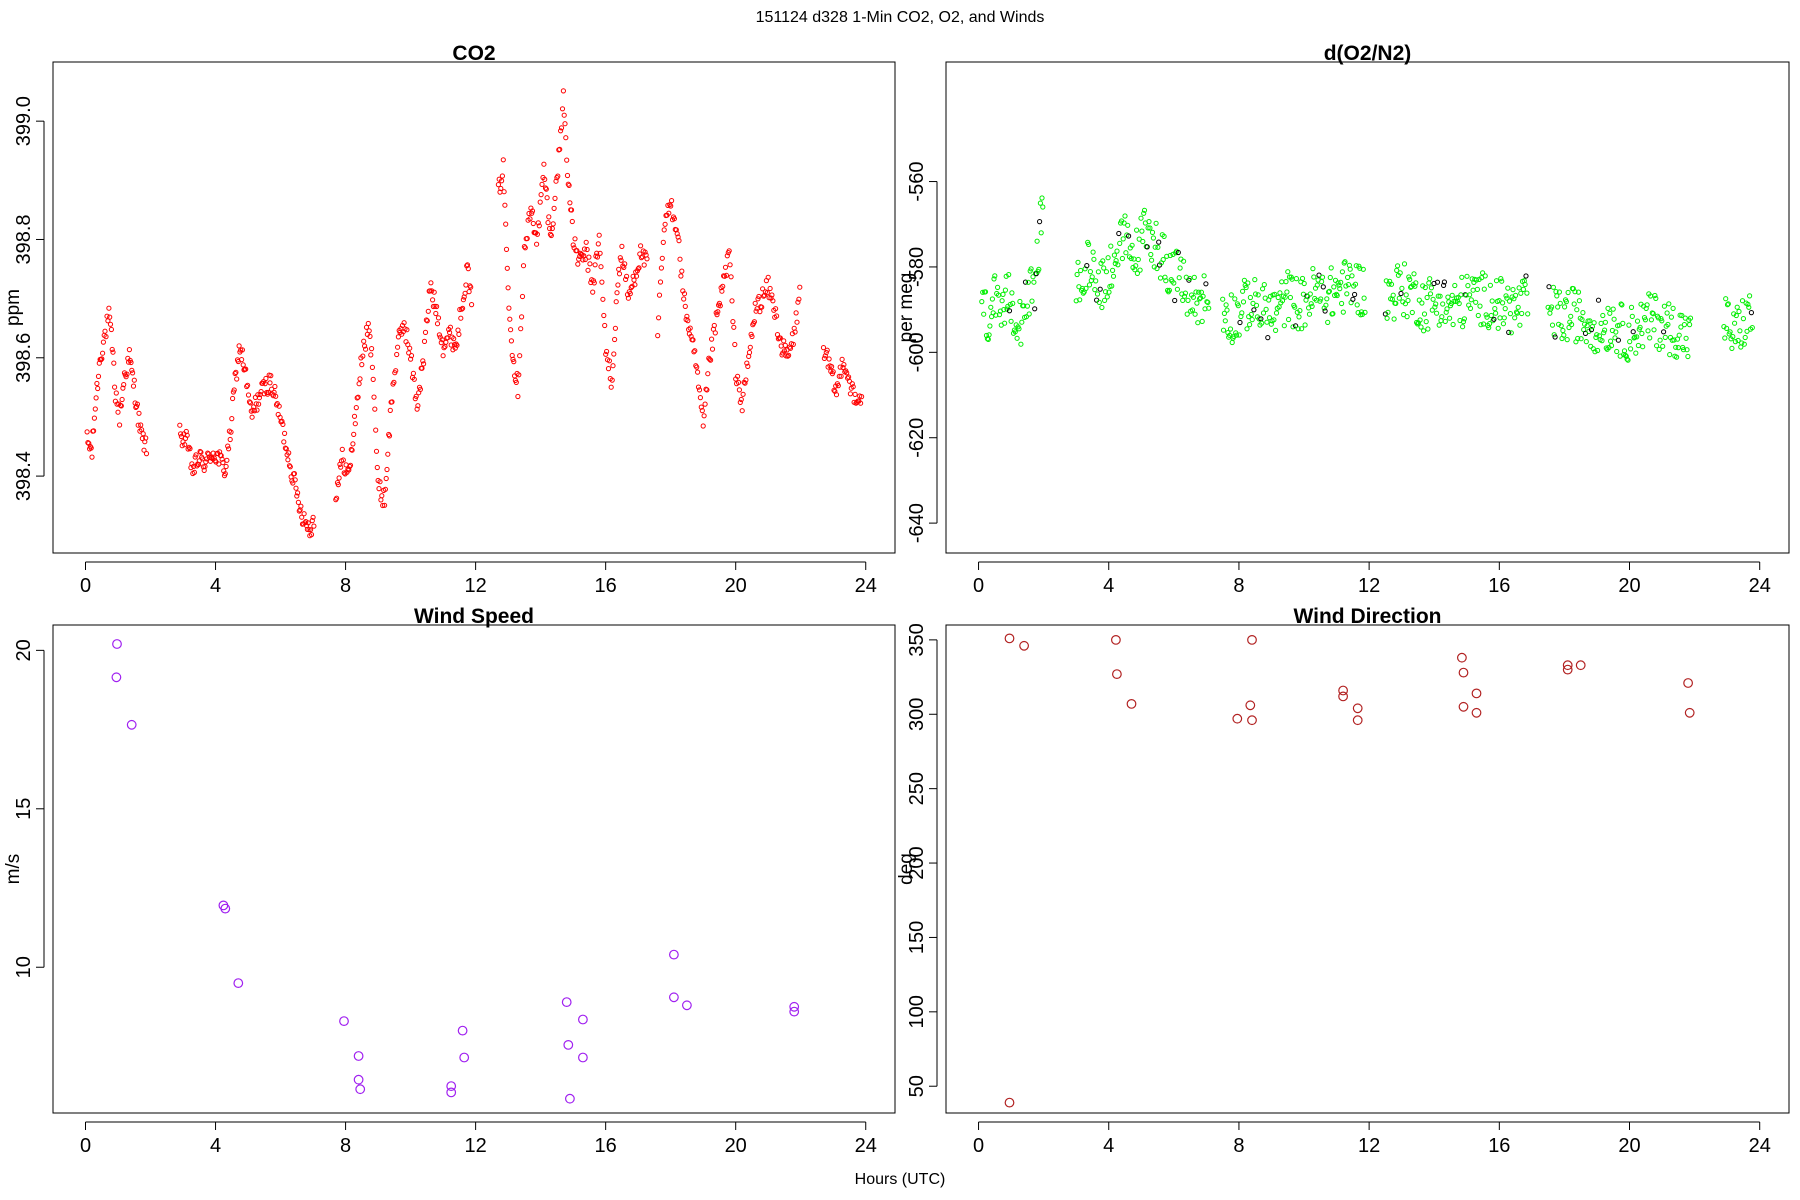  What do you see at coordinates (13, 307) in the screenshot?
I see `co2-ylabel: ppm` at bounding box center [13, 307].